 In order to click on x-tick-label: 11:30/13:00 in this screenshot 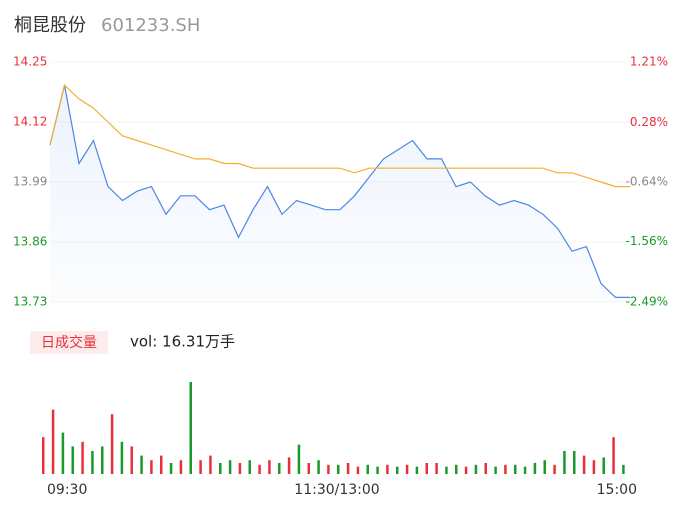, I will do `click(336, 490)`.